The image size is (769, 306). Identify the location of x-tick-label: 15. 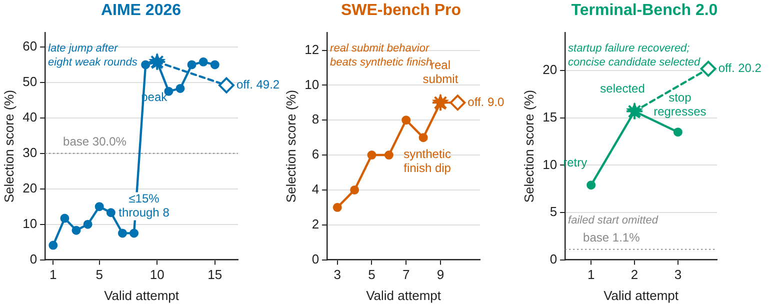
(215, 274).